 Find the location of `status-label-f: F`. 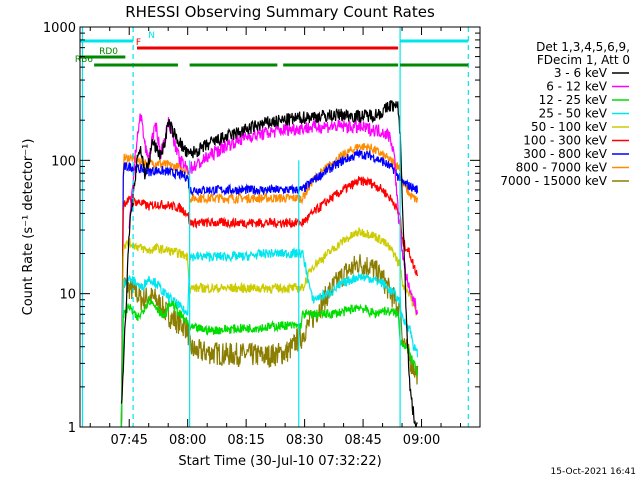

status-label-f: F is located at coordinates (138, 43).